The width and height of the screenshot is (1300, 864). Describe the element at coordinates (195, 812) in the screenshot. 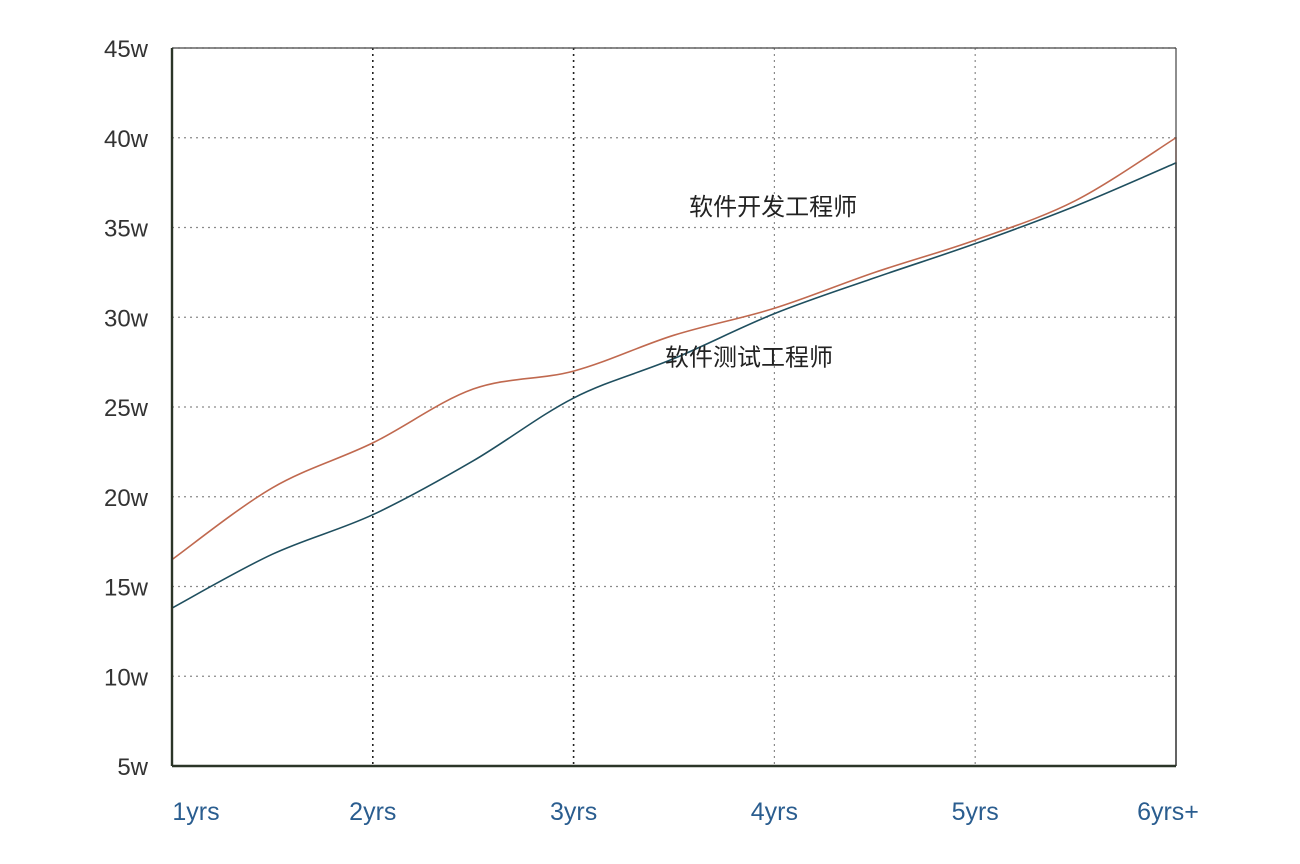

I see `x-tick-label: 1yrs` at that location.